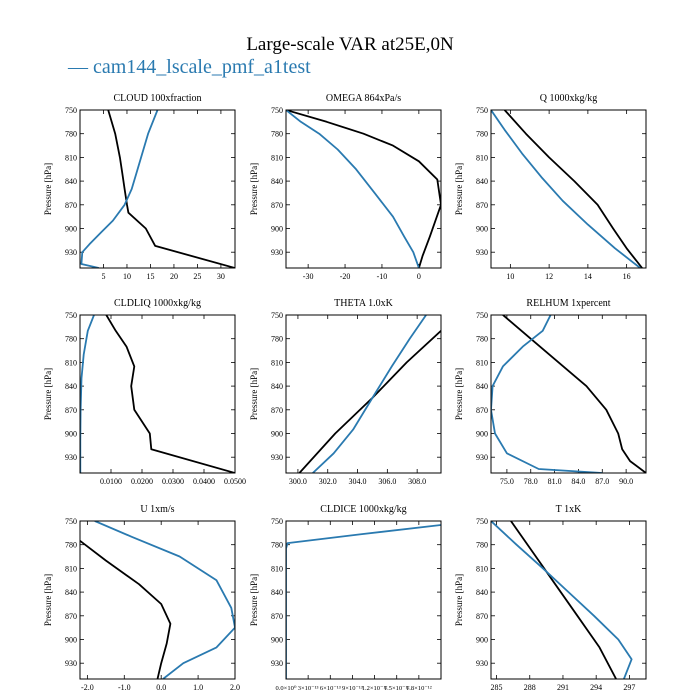  Describe the element at coordinates (497, 687) in the screenshot. I see `x-tick-label: 285` at that location.